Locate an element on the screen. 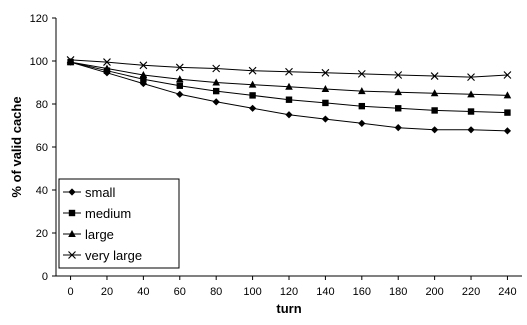  x-tick-label: 180 is located at coordinates (398, 292).